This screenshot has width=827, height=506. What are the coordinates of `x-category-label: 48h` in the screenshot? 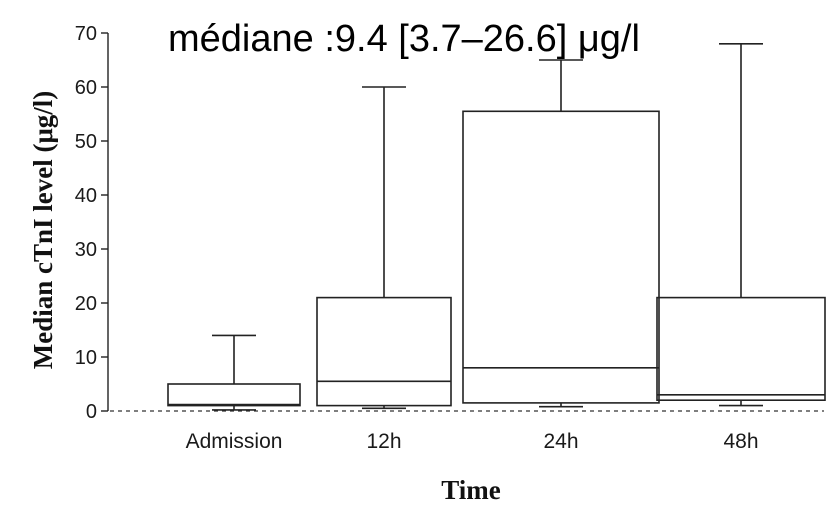 It's located at (740, 441).